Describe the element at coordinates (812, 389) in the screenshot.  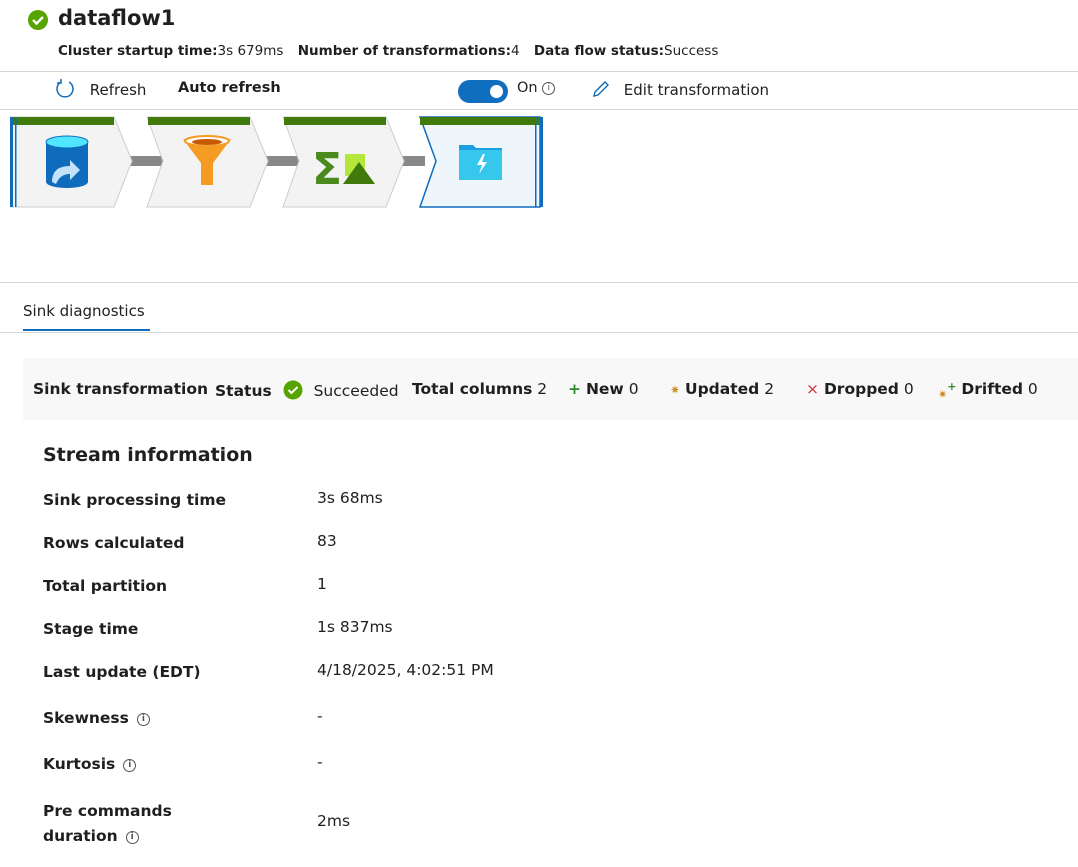
I see `x-icon: ×` at that location.